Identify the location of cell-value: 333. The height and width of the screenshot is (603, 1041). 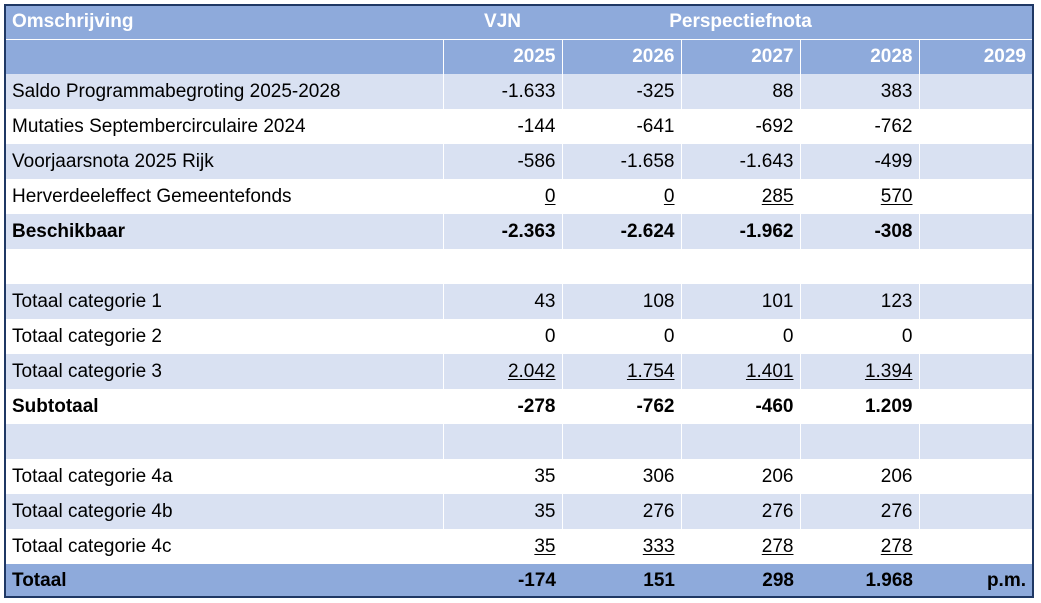
(622, 546).